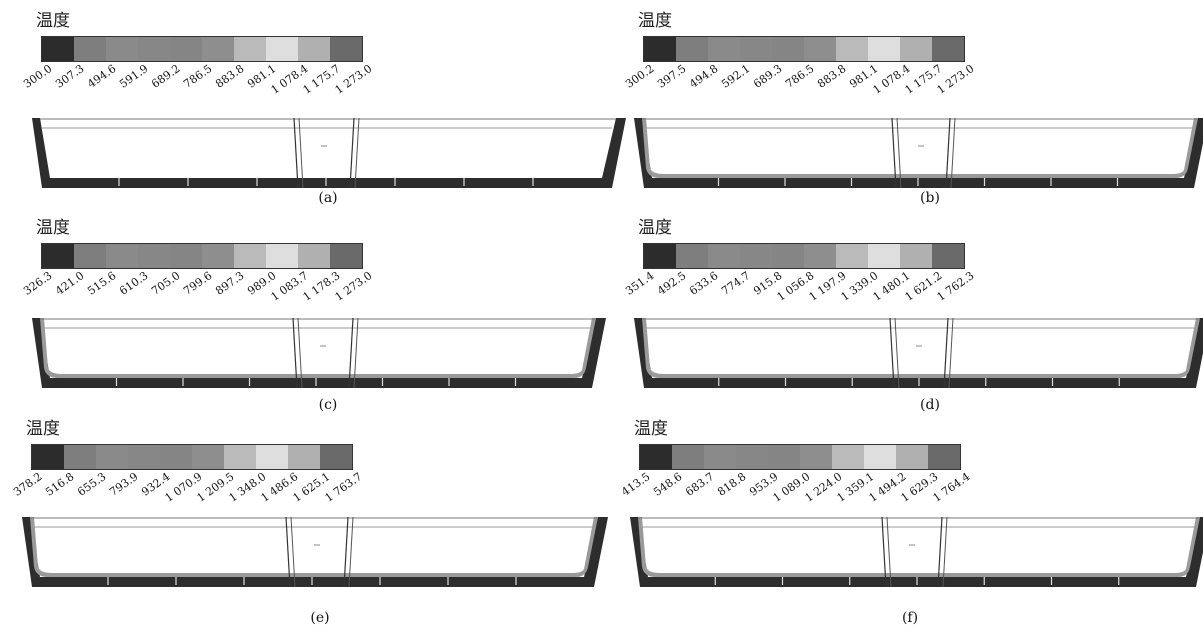 This screenshot has height=632, width=1203. Describe the element at coordinates (60, 484) in the screenshot. I see `tick-label: 516.8` at that location.